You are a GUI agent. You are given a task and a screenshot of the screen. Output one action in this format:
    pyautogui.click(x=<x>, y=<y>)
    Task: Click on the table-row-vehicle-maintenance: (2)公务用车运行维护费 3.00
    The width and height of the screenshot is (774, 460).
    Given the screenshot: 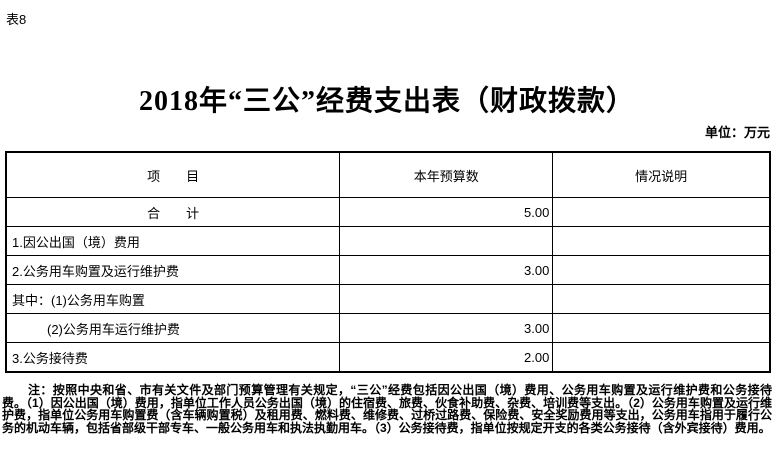 What is the action you would take?
    pyautogui.click(x=388, y=328)
    